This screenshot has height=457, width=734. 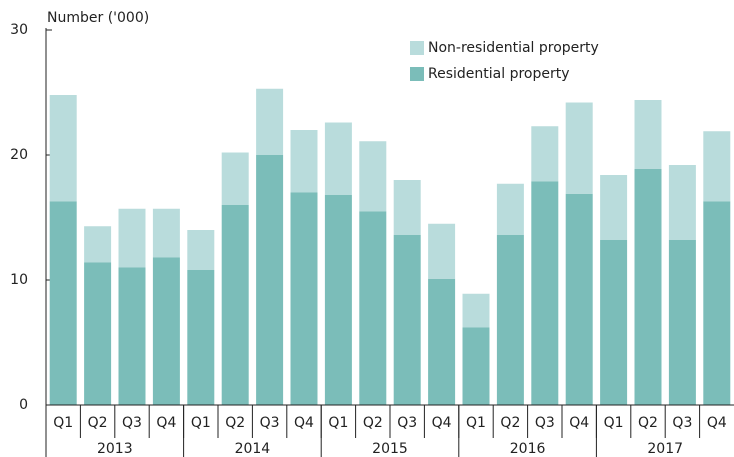 I want to click on y-tick-label: 30, so click(x=19, y=30).